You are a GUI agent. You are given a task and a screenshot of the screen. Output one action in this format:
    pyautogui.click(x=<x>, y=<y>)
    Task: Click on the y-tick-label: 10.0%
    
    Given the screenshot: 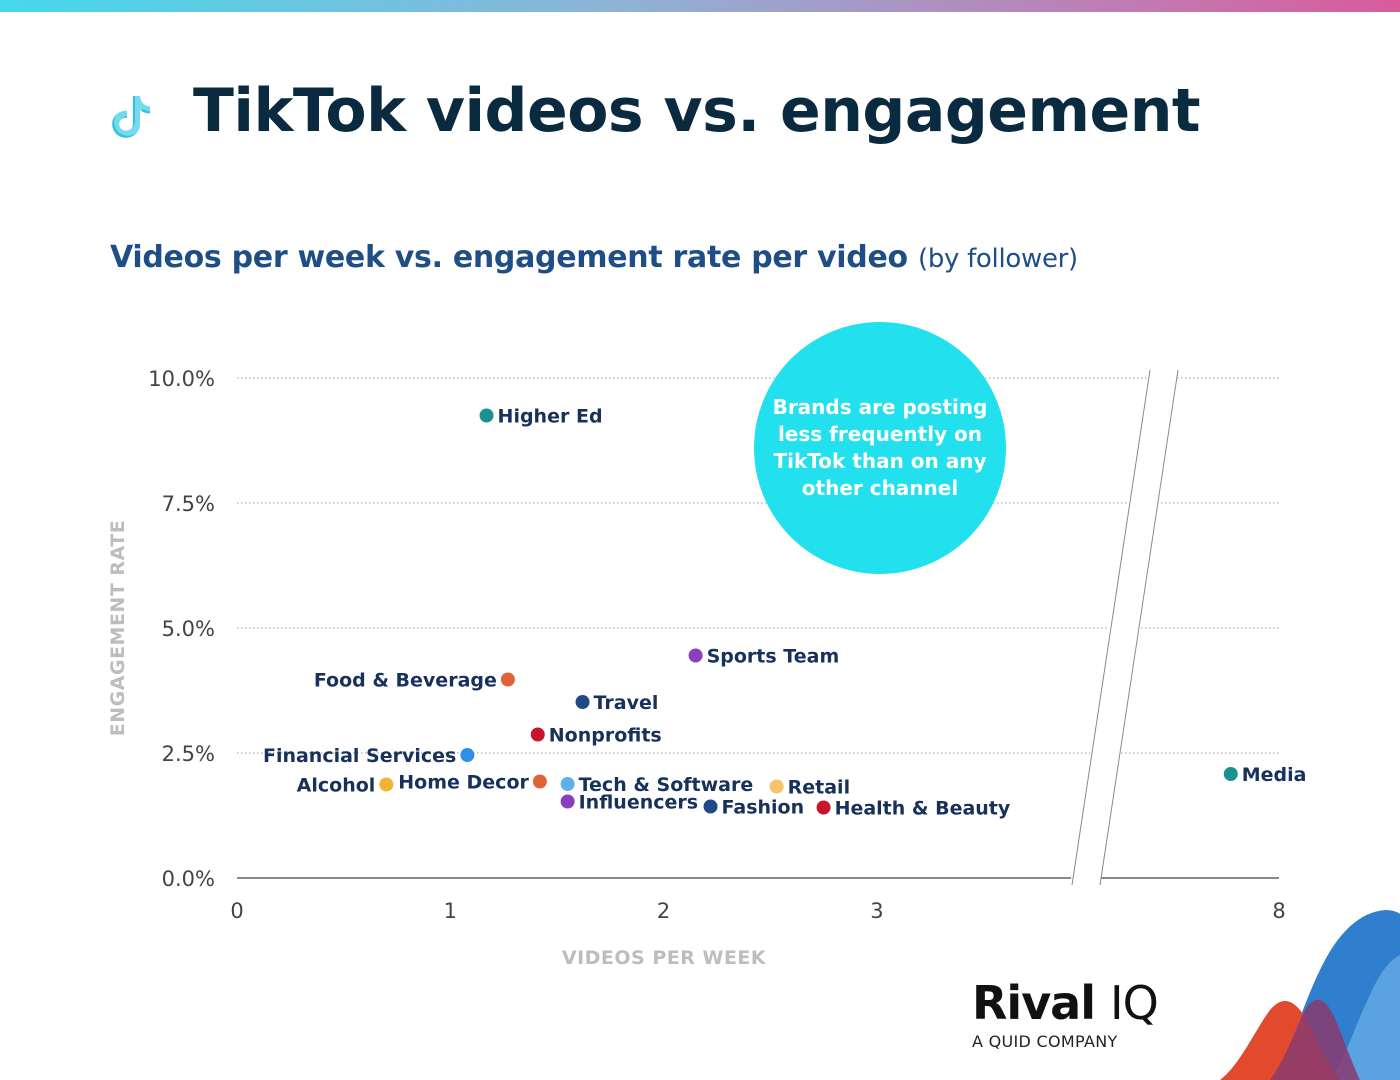 What is the action you would take?
    pyautogui.click(x=181, y=379)
    